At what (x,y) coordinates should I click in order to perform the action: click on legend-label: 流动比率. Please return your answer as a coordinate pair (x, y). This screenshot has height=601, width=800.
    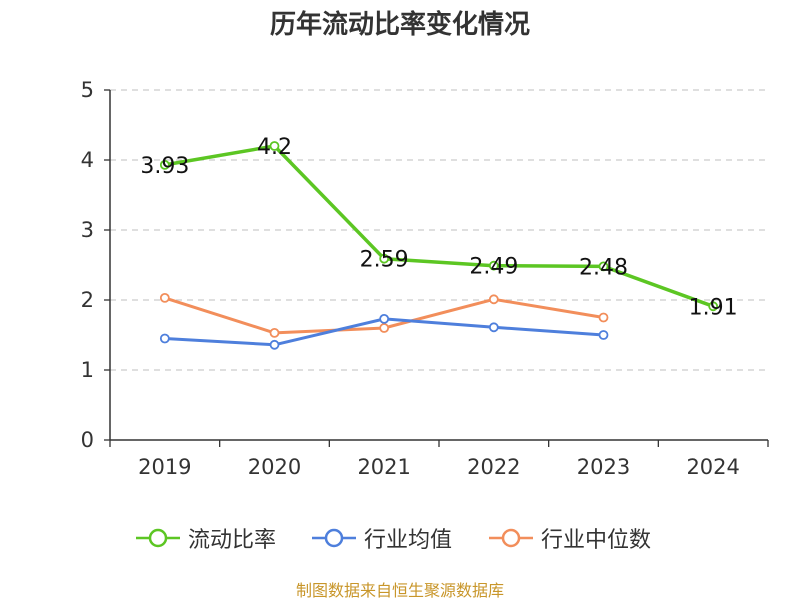
    Looking at the image, I should click on (232, 540).